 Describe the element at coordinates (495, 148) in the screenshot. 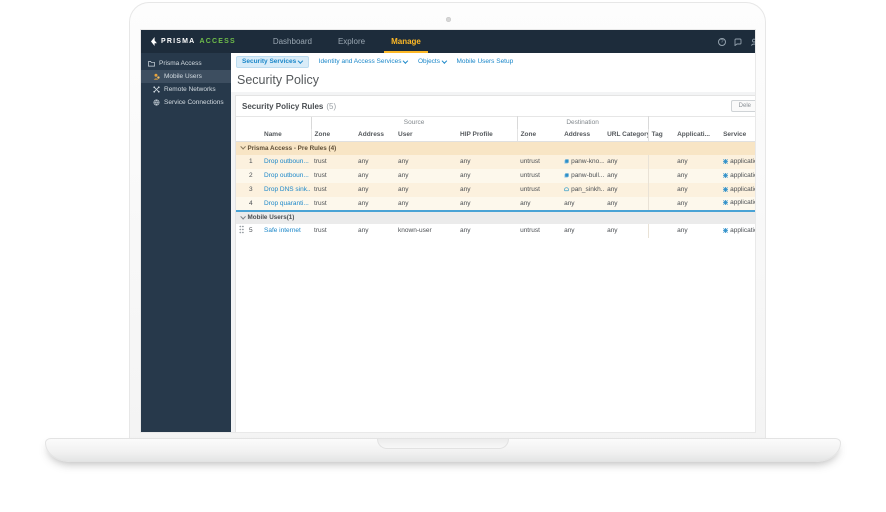

I see `rule-group-pre-rules: Prisma Access - Pre Rules (4)` at that location.